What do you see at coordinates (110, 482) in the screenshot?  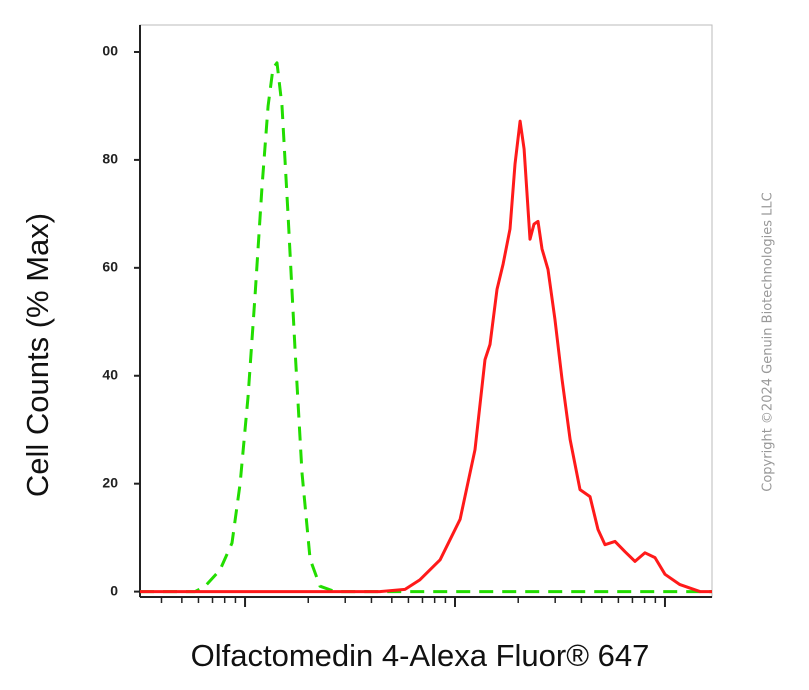 I see `y-tick-label: 20` at bounding box center [110, 482].